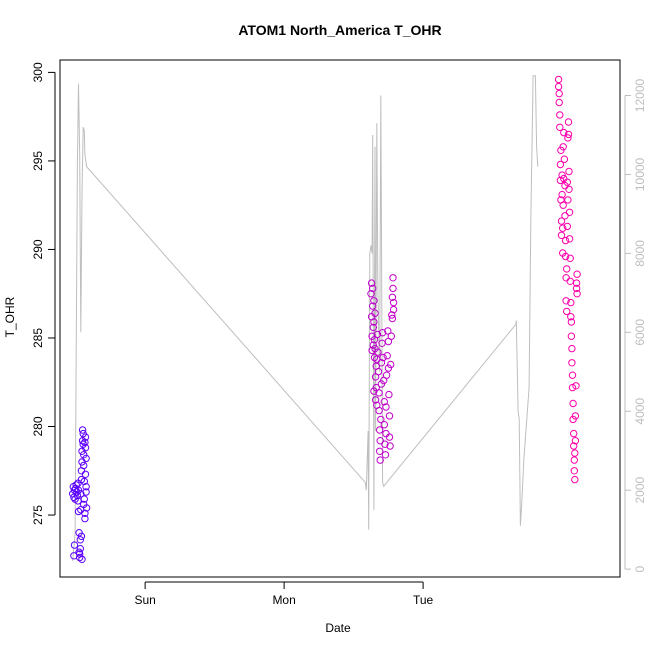  Describe the element at coordinates (38, 426) in the screenshot. I see `y-tick-label: 280` at that location.